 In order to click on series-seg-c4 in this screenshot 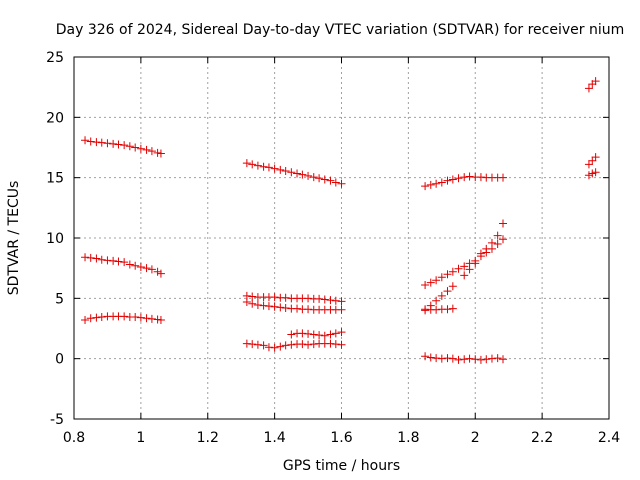, I will do `click(439, 309)`.